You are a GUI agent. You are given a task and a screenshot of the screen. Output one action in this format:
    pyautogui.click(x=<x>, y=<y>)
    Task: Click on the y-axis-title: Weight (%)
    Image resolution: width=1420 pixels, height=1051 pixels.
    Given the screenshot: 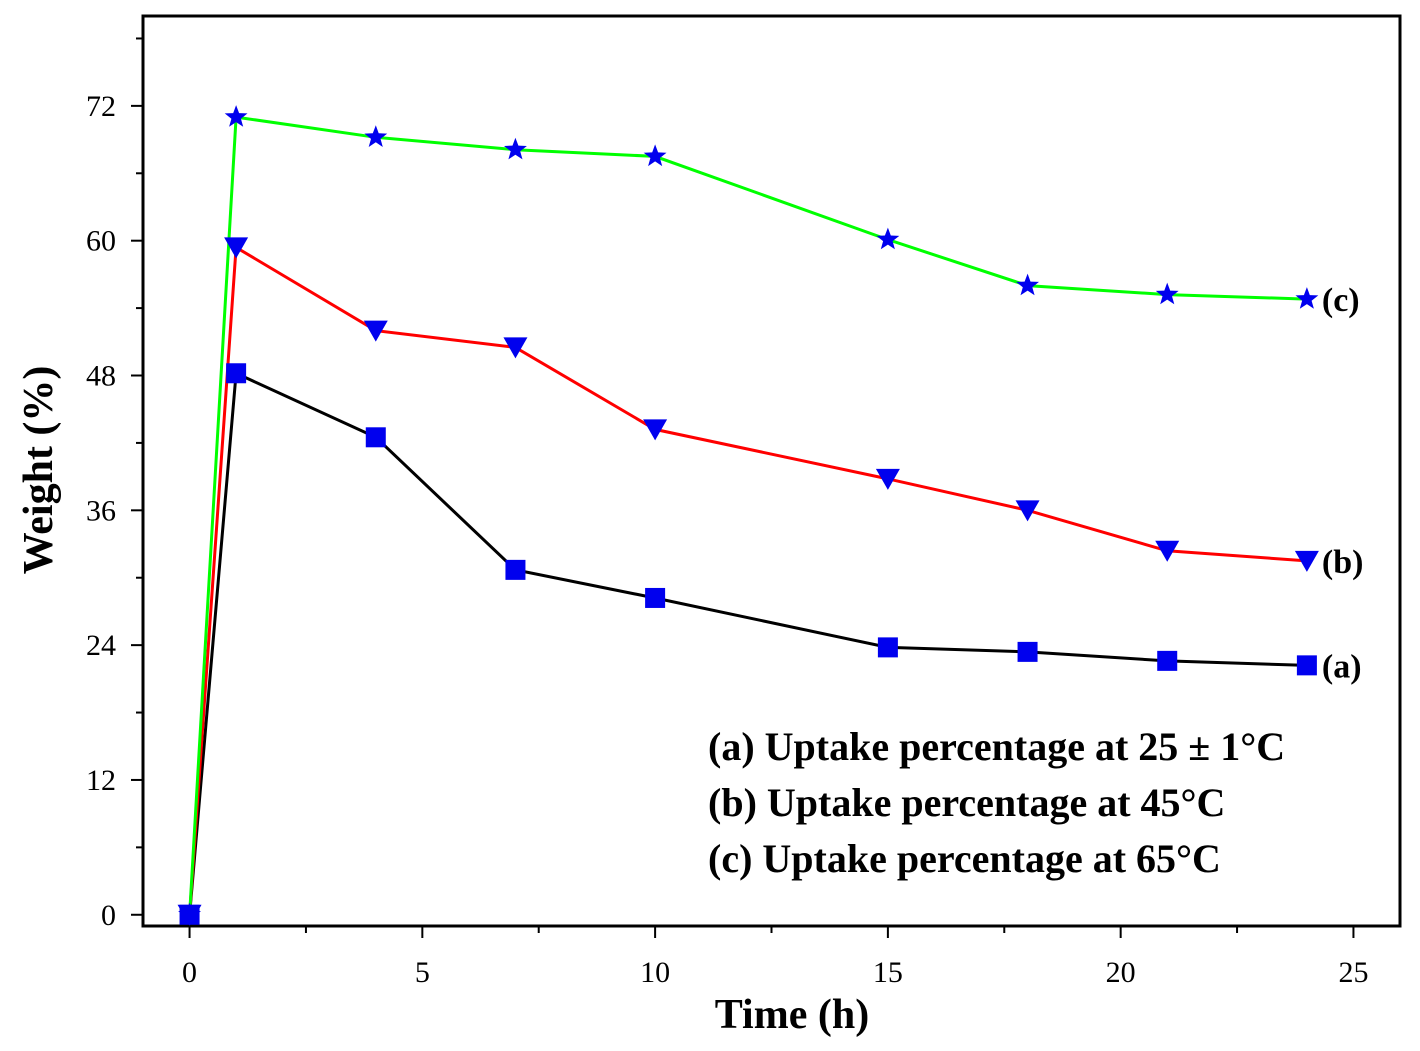 What is the action you would take?
    pyautogui.click(x=39, y=470)
    